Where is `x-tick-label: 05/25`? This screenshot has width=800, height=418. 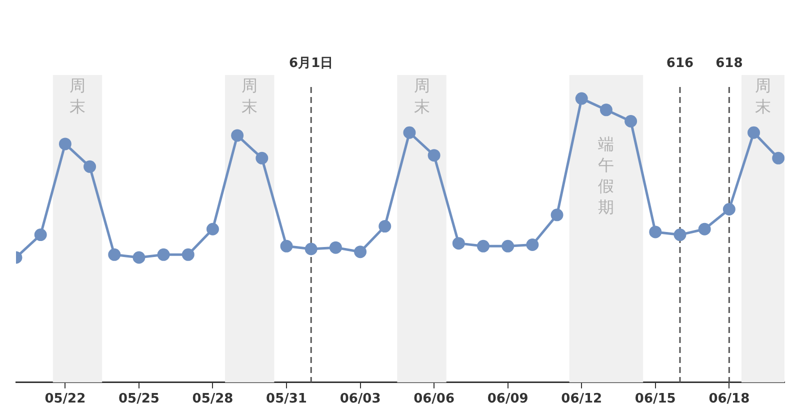 x-tick-label: 05/25 is located at coordinates (139, 399).